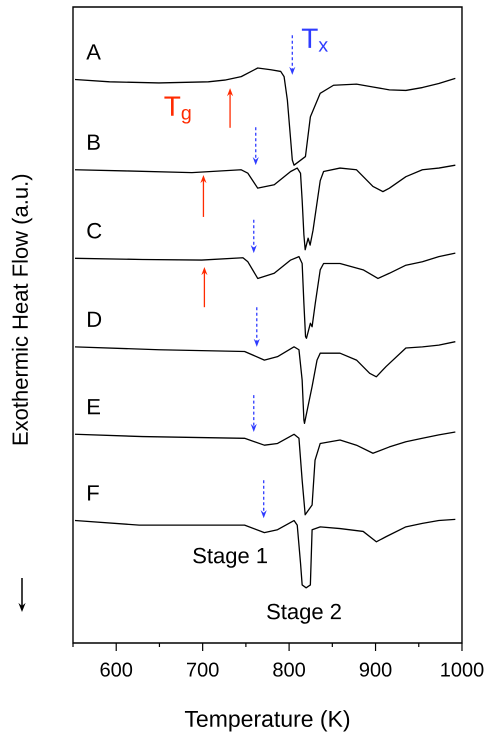 The height and width of the screenshot is (744, 495). Describe the element at coordinates (22, 309) in the screenshot. I see `y-axis-title: Exothermic Heat Flow (a.u.)` at that location.